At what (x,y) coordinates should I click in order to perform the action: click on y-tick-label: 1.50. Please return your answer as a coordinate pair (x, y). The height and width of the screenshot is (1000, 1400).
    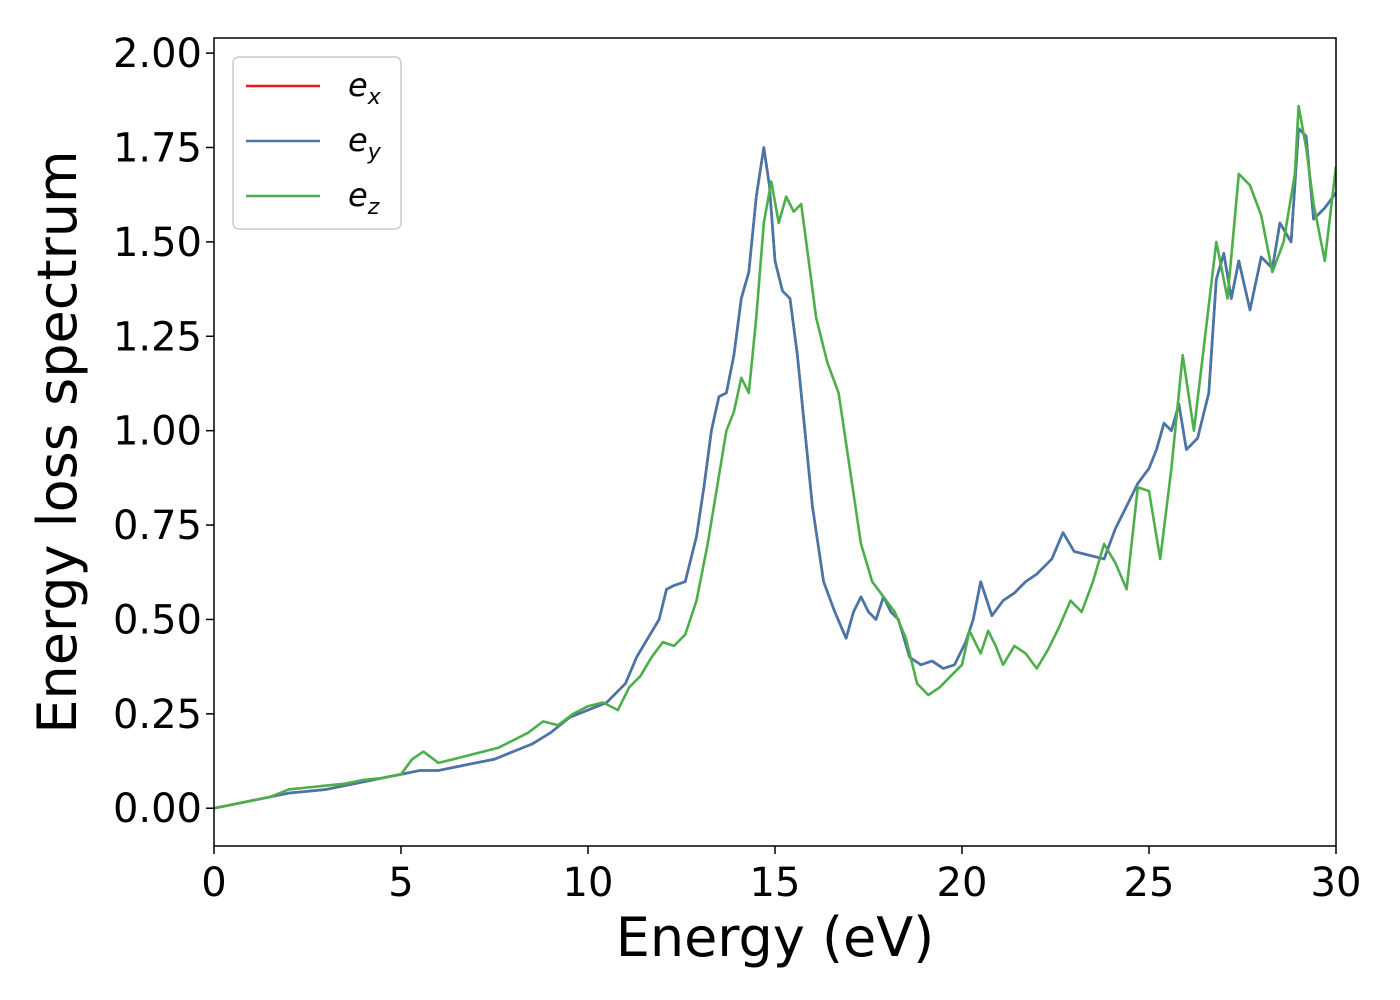
    Looking at the image, I should click on (157, 243).